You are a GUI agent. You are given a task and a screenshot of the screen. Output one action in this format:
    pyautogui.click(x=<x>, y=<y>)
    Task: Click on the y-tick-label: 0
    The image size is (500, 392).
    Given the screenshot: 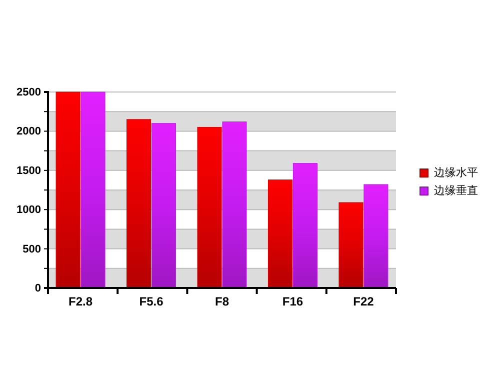 What is the action you would take?
    pyautogui.click(x=37, y=288)
    